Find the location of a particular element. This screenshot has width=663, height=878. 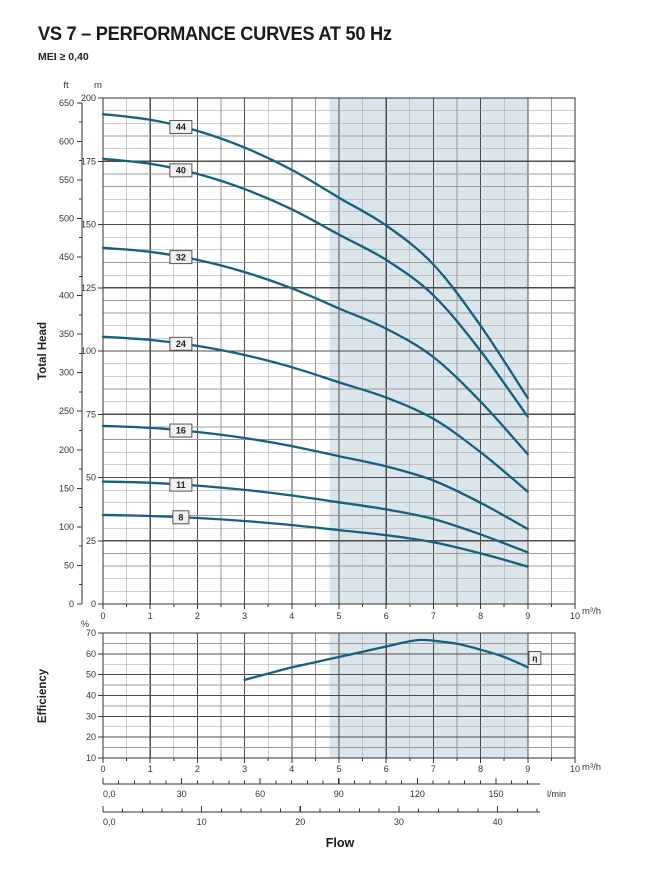

head-curve-label-40: 40 is located at coordinates (181, 170).